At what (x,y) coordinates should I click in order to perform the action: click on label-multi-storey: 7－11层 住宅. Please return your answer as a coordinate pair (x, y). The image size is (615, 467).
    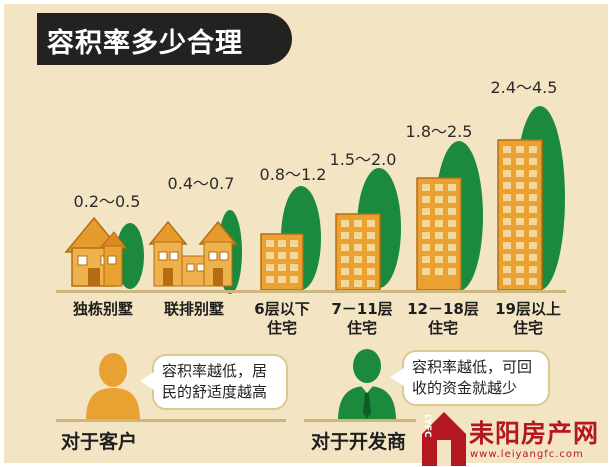
    Looking at the image, I should click on (362, 319).